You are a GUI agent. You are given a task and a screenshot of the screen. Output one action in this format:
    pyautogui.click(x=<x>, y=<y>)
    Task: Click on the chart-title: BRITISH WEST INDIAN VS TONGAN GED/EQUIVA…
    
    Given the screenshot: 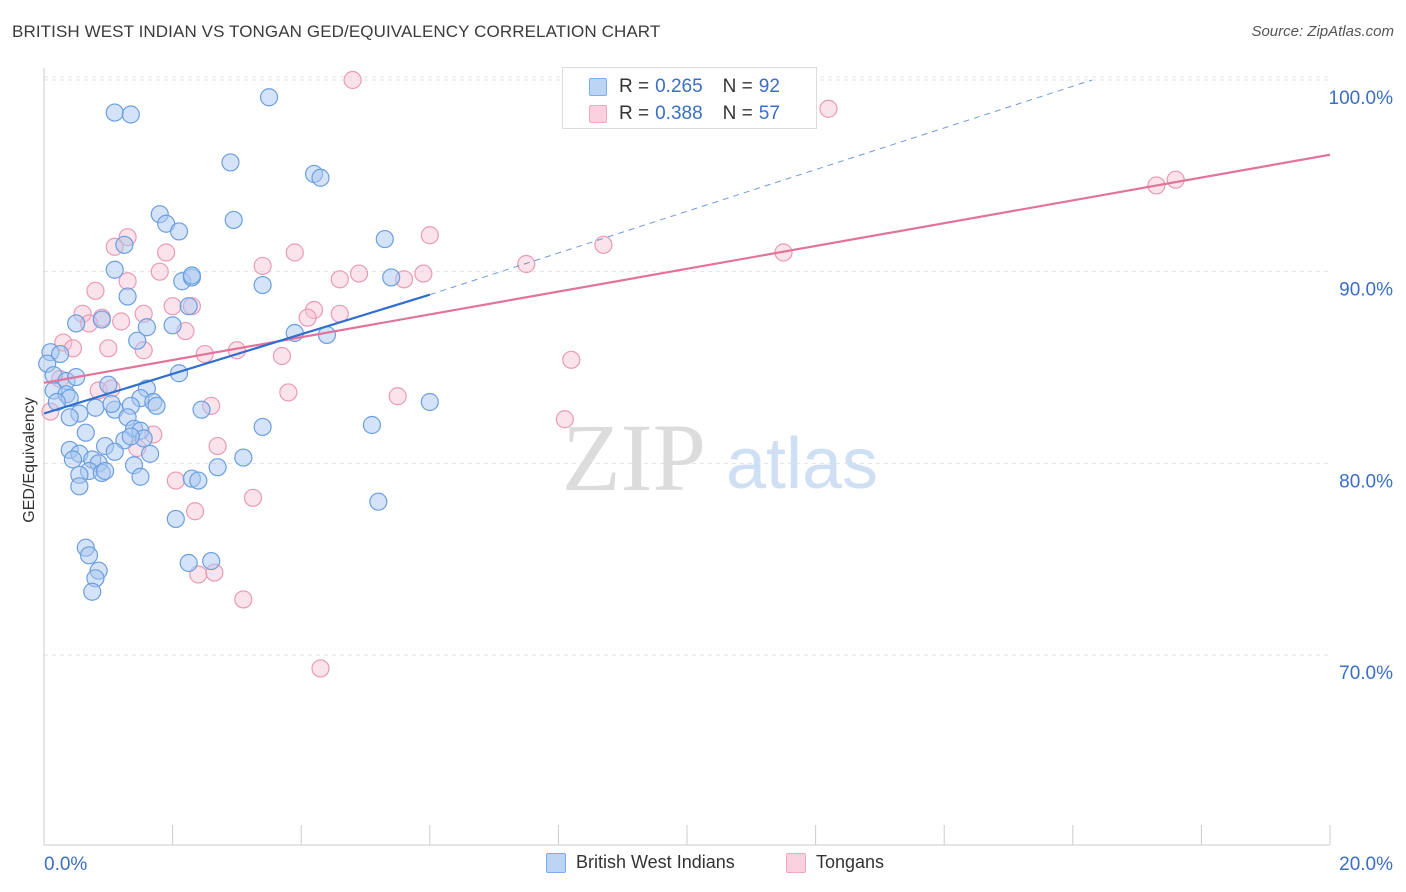 What is the action you would take?
    pyautogui.click(x=336, y=31)
    